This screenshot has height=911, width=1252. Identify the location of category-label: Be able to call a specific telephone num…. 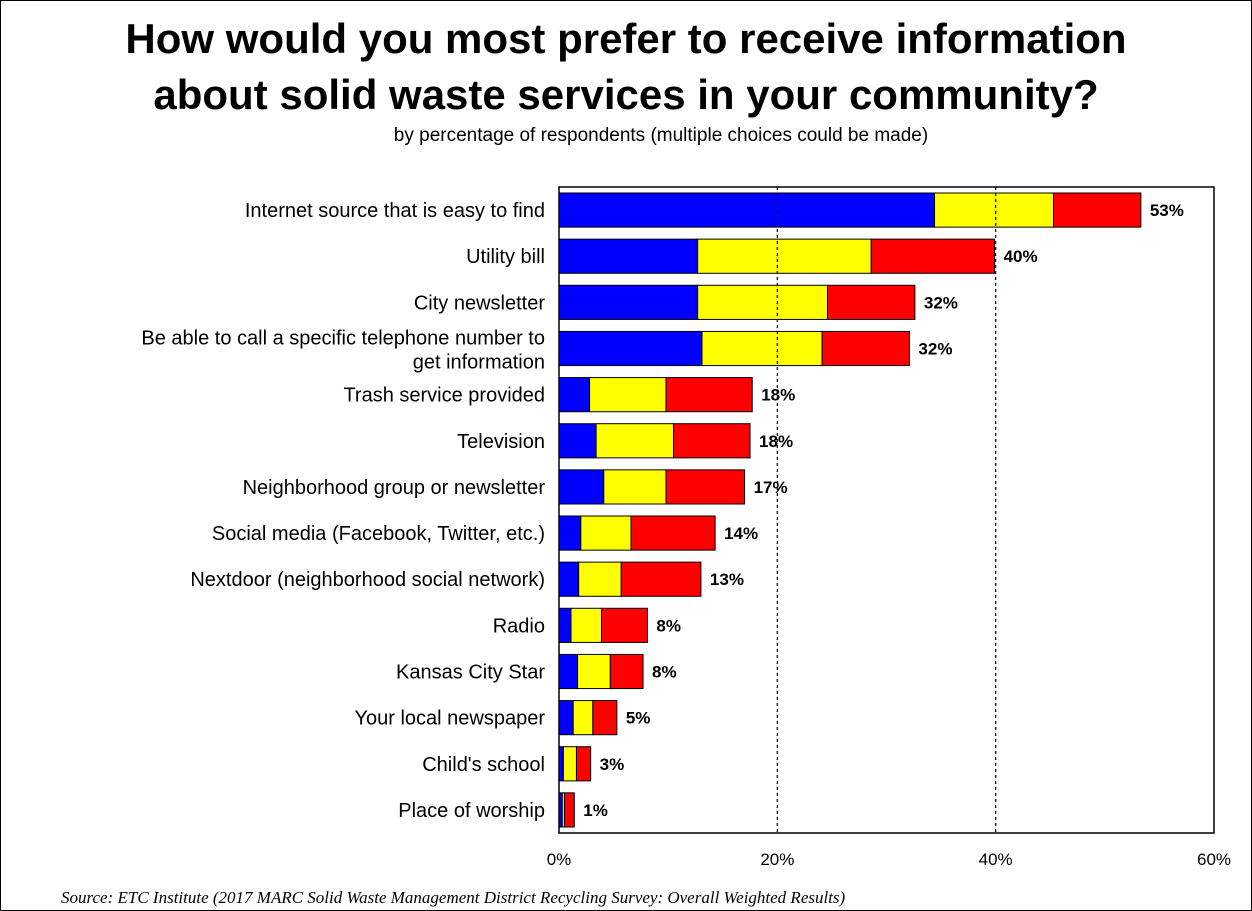
(343, 339).